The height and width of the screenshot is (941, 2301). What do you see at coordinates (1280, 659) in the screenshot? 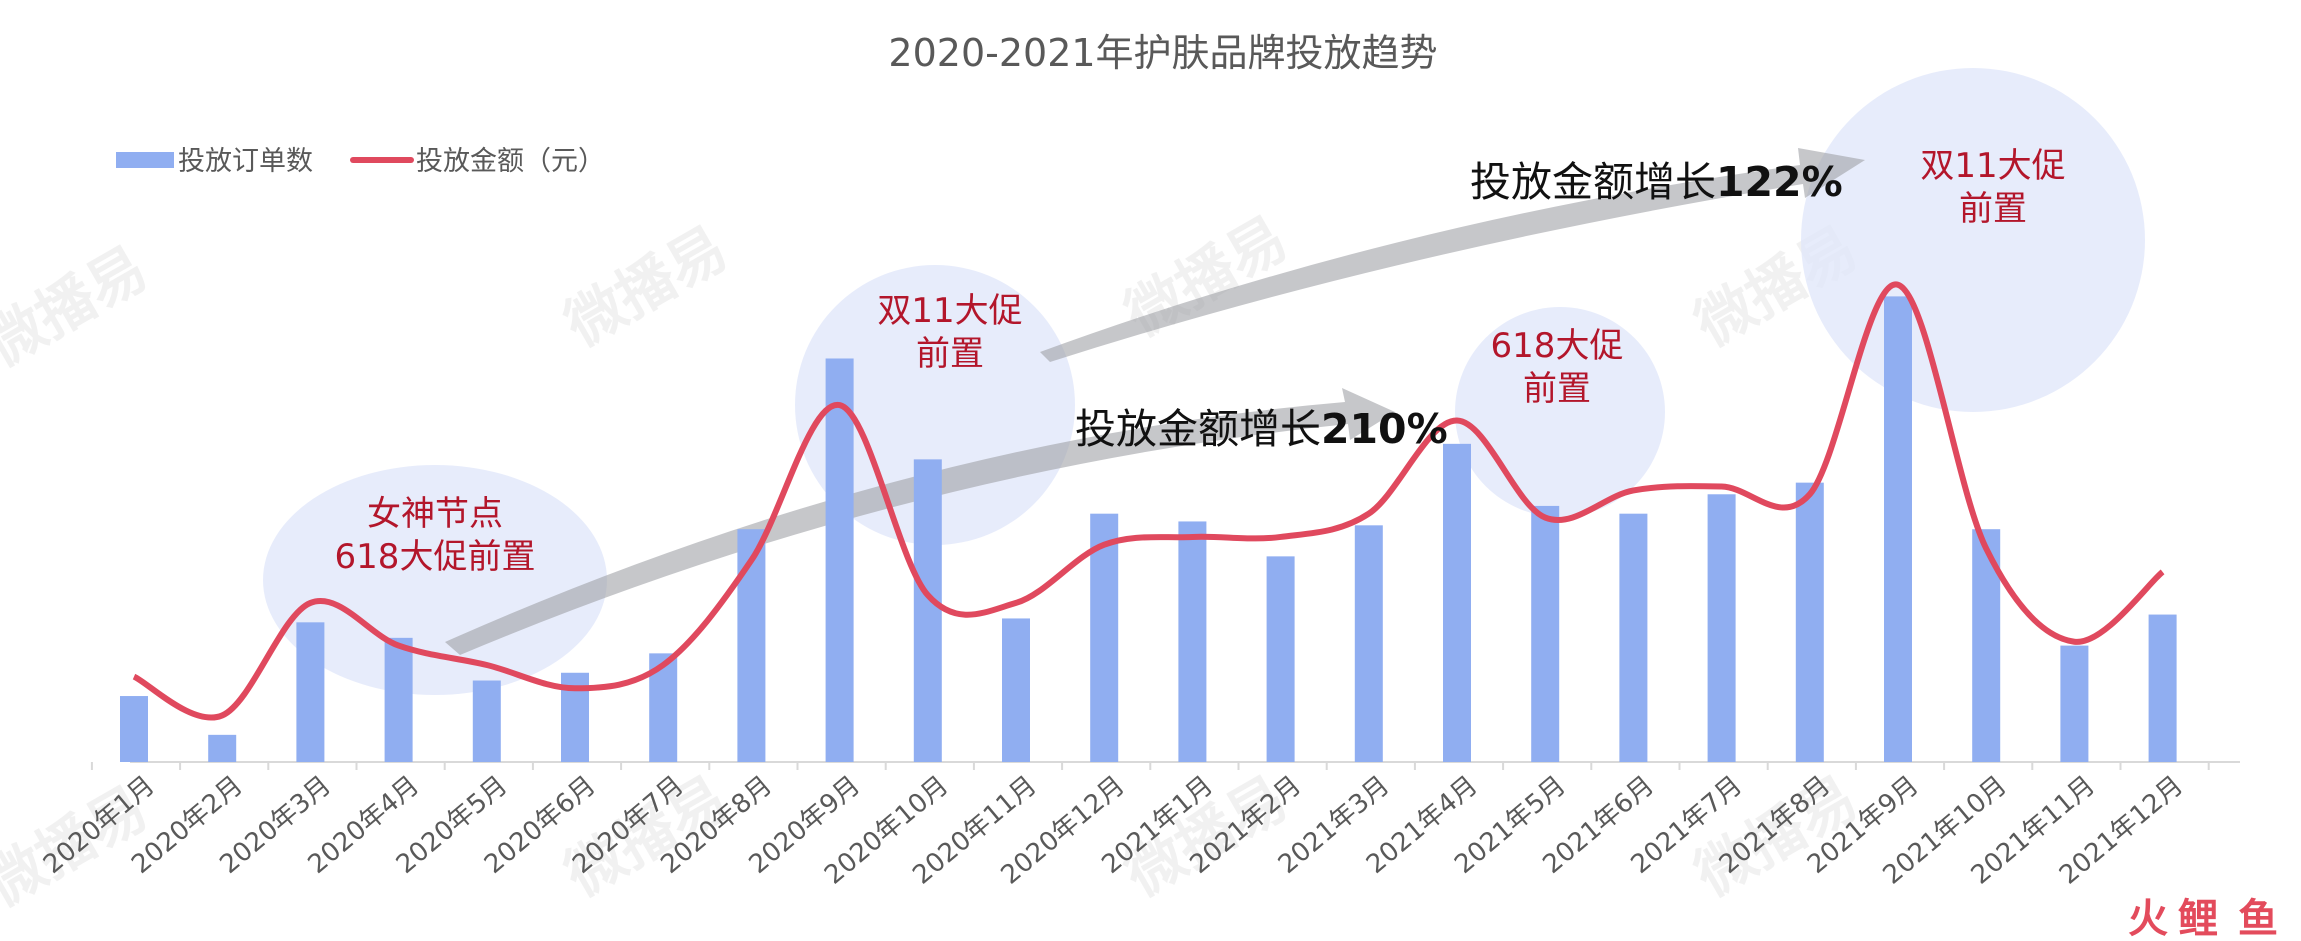
I see `bar-2021年2月` at bounding box center [1280, 659].